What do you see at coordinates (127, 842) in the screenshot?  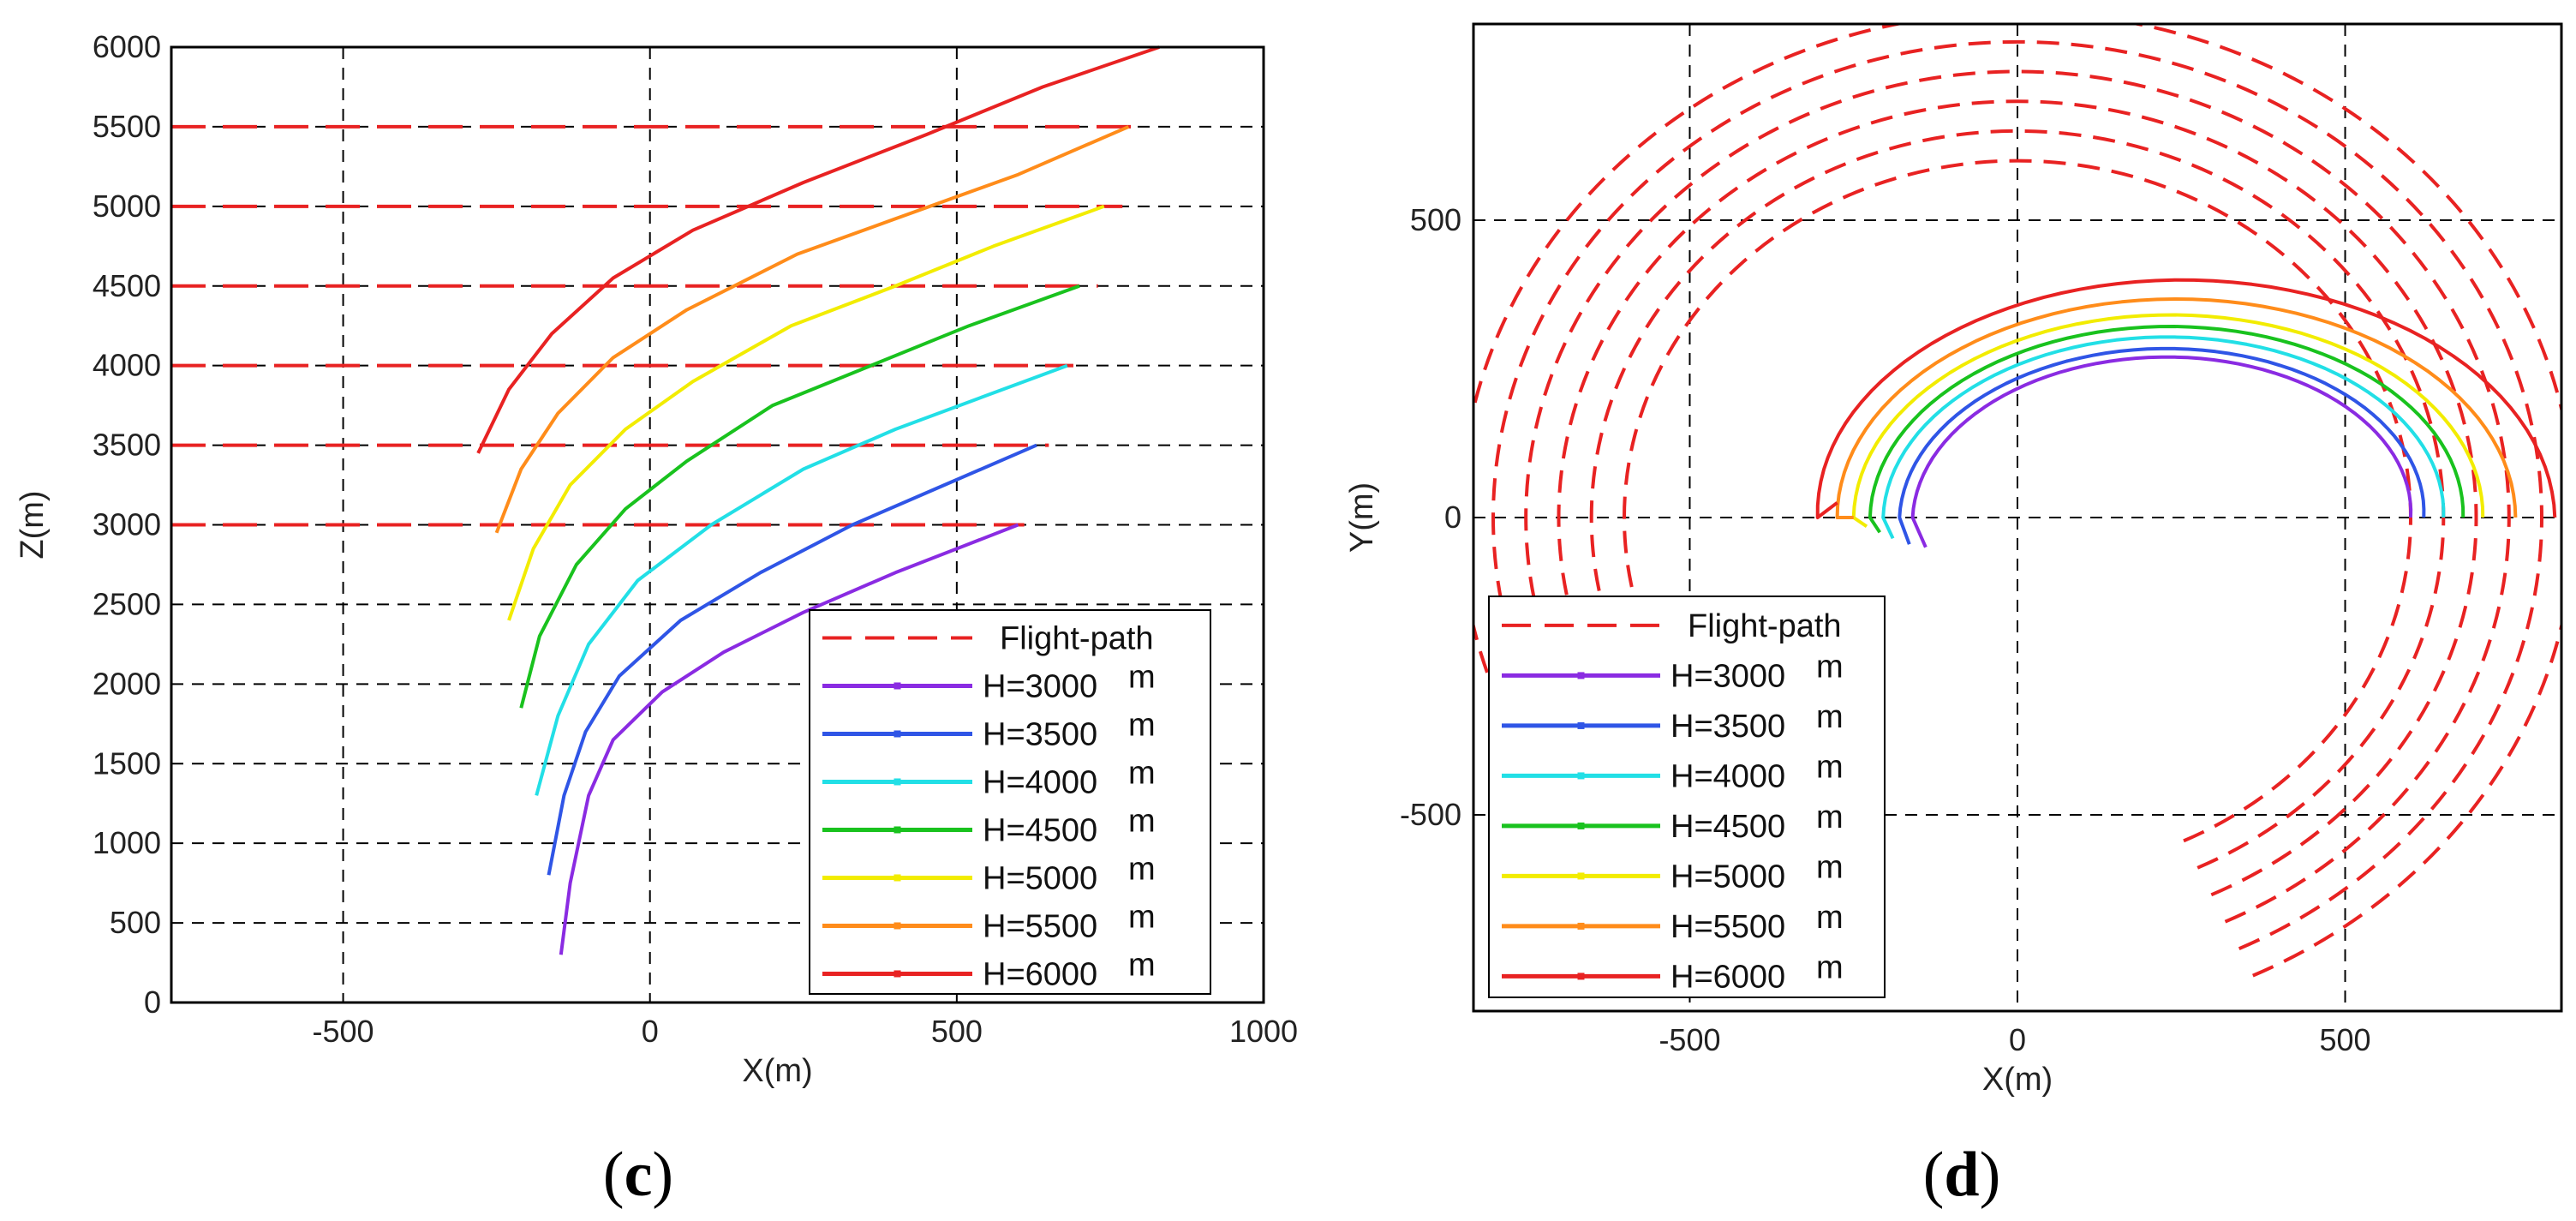 I see `y-tick-label: 1000` at bounding box center [127, 842].